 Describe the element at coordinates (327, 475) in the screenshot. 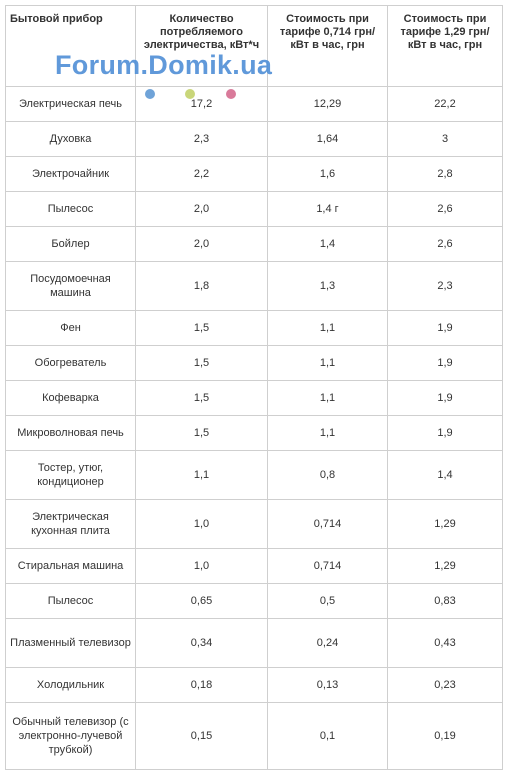

I see `value-cell: 0,8` at that location.